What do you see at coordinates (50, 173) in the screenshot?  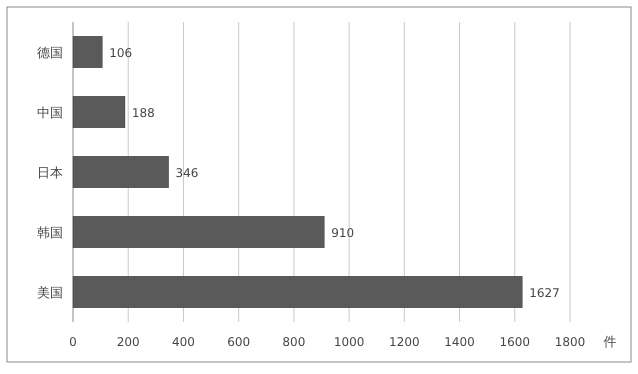 I see `y-tick-label: 日本` at bounding box center [50, 173].